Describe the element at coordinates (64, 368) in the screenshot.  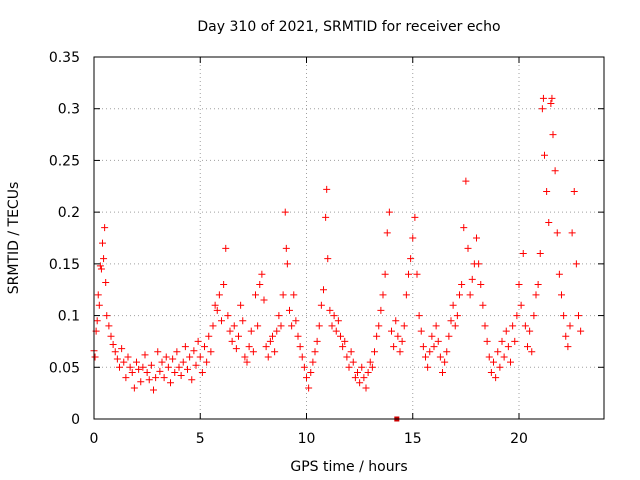
I see `y-tick-label: 0.05` at that location.